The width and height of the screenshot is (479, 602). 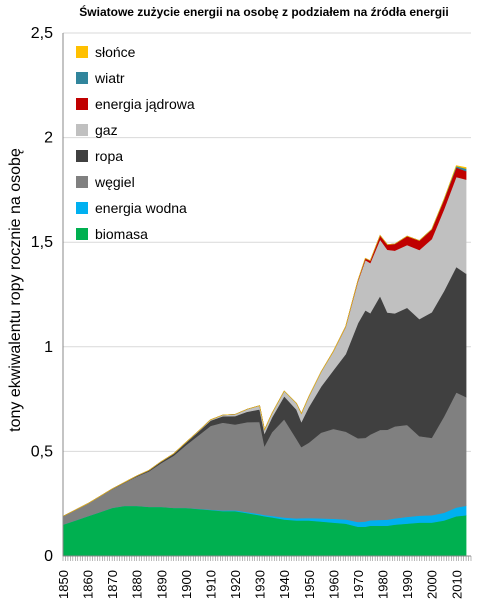 I want to click on legend-label: ropa, so click(x=109, y=156).